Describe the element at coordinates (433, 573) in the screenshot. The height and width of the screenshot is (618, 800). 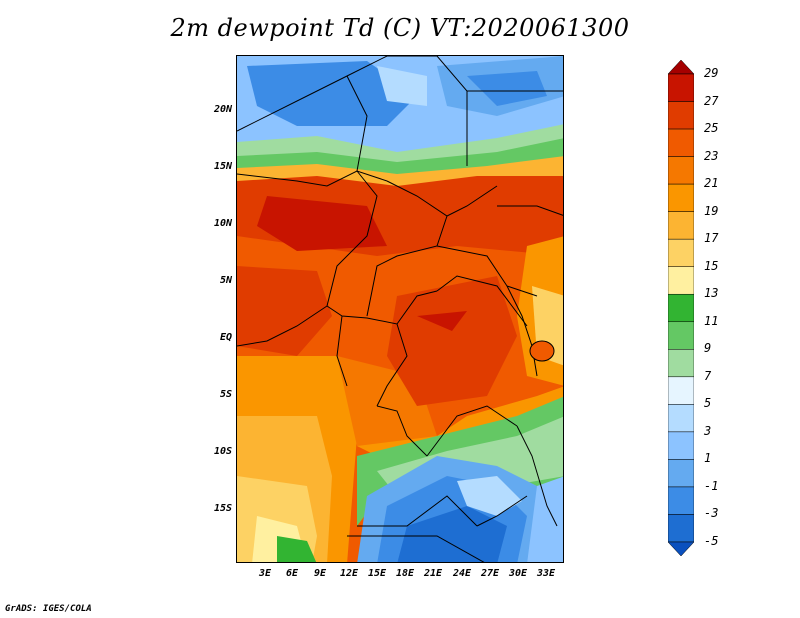
I see `x-label-21e: 21E` at that location.